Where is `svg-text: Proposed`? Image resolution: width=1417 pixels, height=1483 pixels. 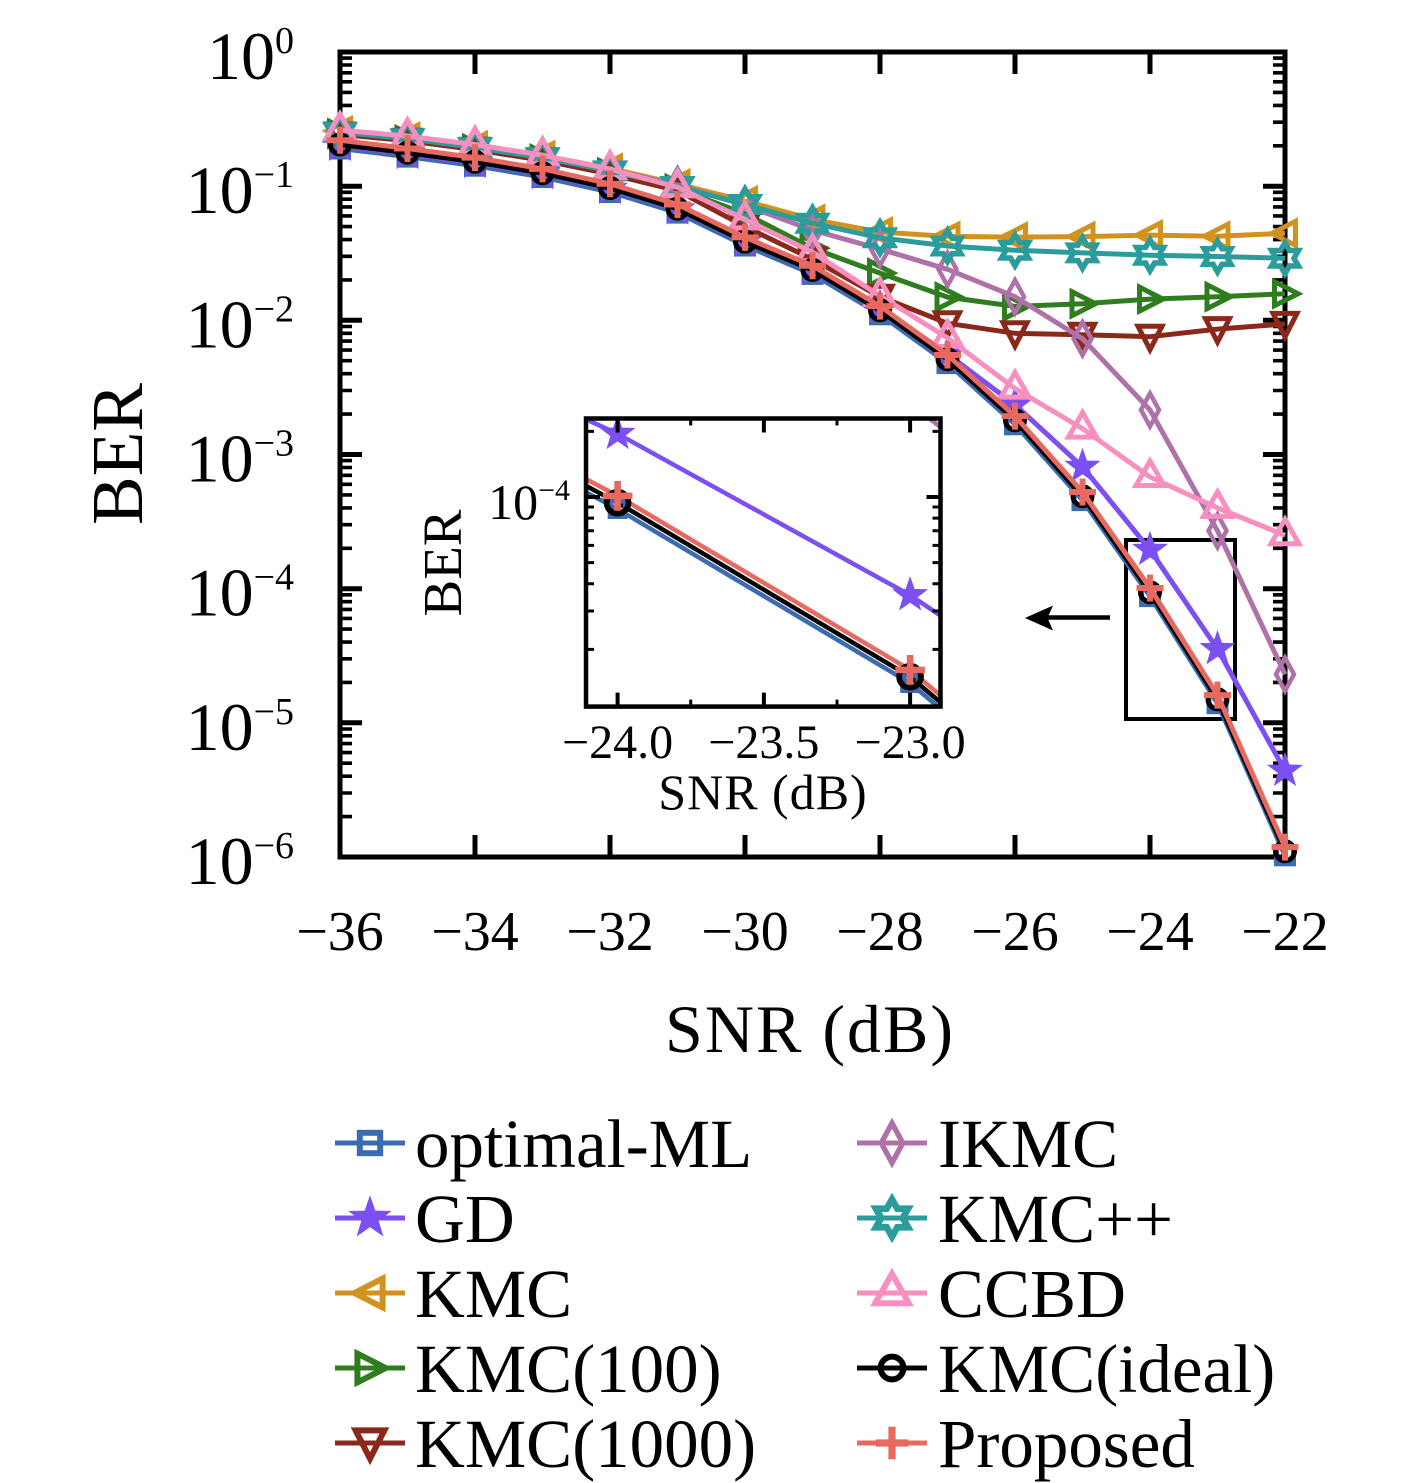 svg-text: Proposed is located at coordinates (1066, 1444).